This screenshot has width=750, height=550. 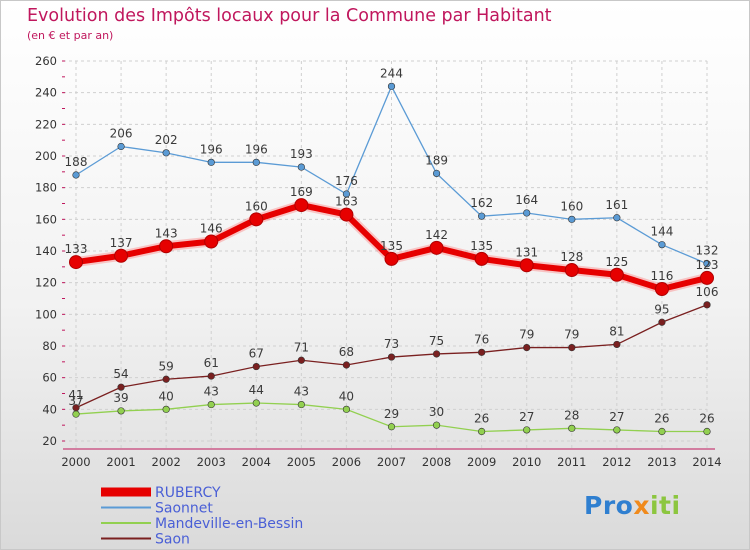 What do you see at coordinates (616, 262) in the screenshot?
I see `data-label: 125` at bounding box center [616, 262].